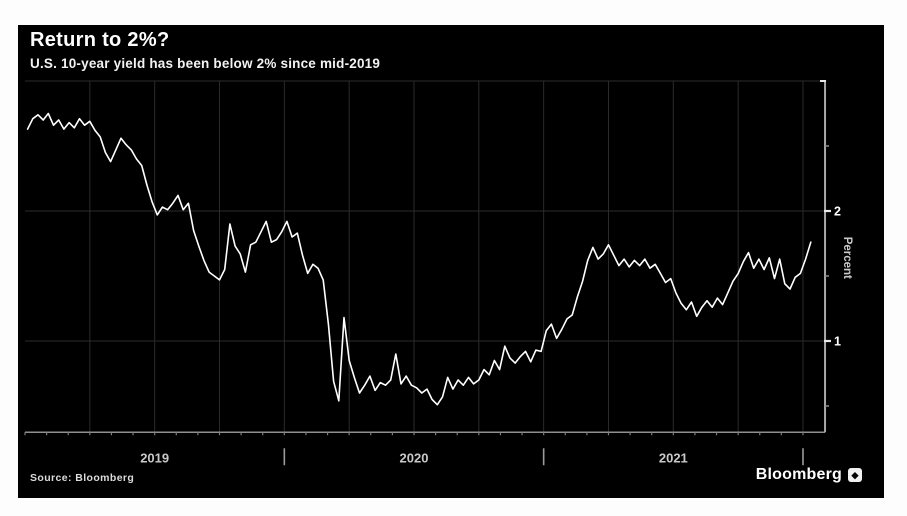 This screenshot has height=516, width=907. Describe the element at coordinates (673, 457) in the screenshot. I see `x-axis-year-label: 2021` at that location.